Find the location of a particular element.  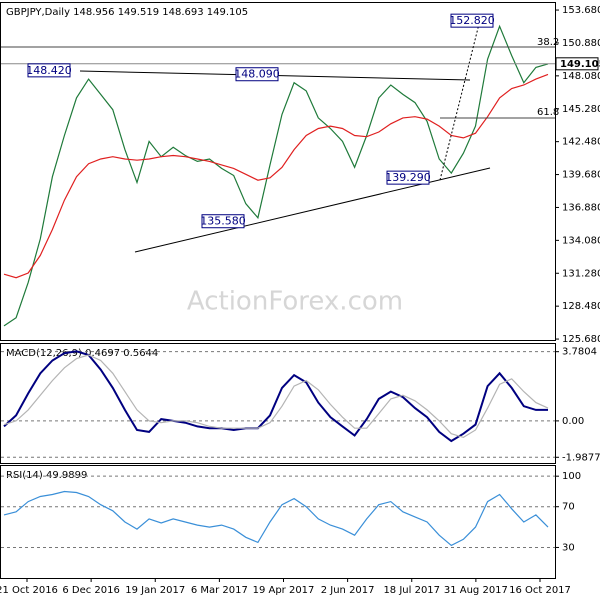

x-tick-label: 18 Jul 2017 is located at coordinates (411, 590).